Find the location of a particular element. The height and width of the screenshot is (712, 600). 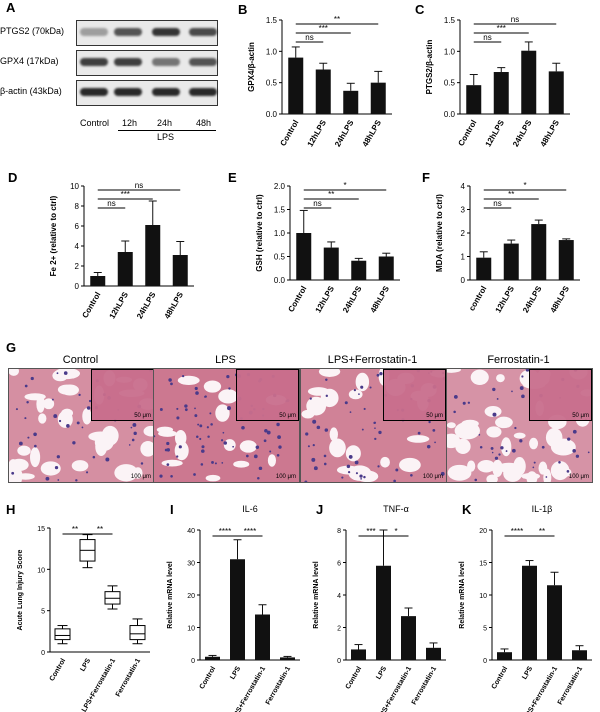

sig-label: ** is located at coordinates (337, 19).